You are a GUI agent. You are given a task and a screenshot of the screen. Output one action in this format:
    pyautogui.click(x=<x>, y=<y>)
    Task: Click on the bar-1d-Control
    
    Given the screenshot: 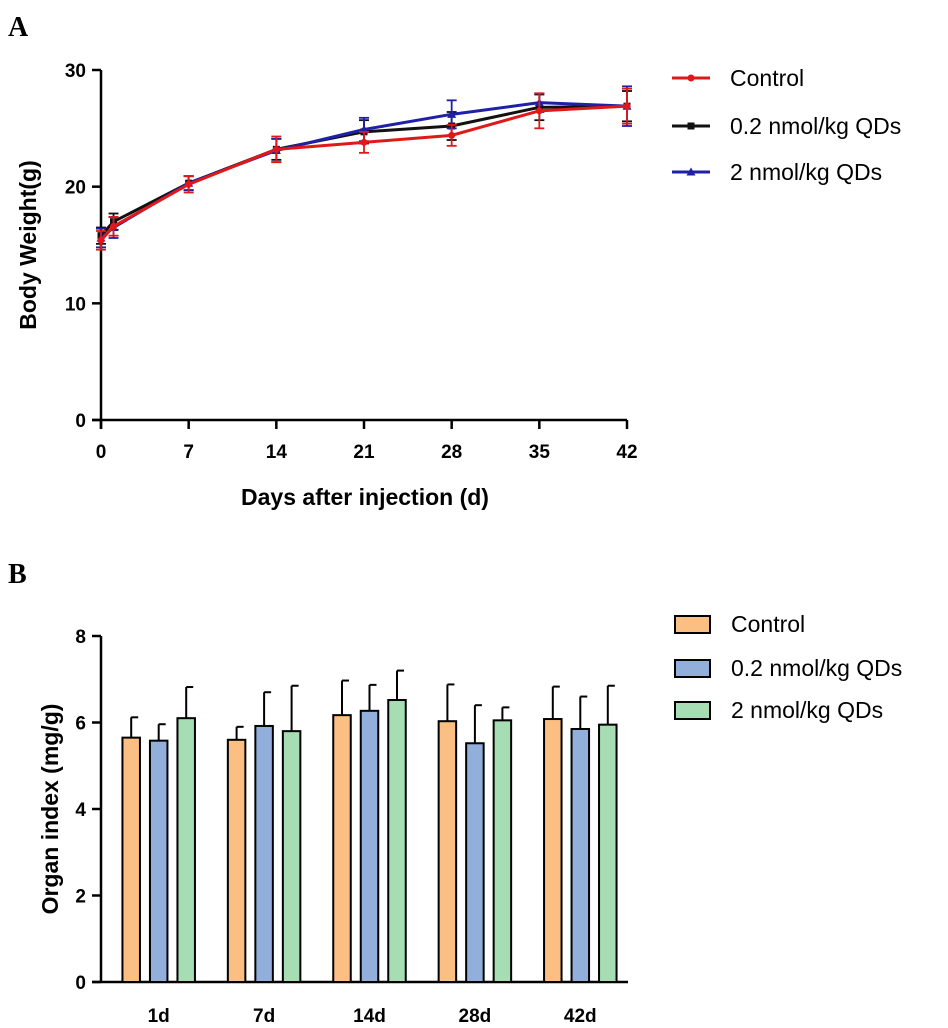 What is the action you would take?
    pyautogui.click(x=131, y=860)
    